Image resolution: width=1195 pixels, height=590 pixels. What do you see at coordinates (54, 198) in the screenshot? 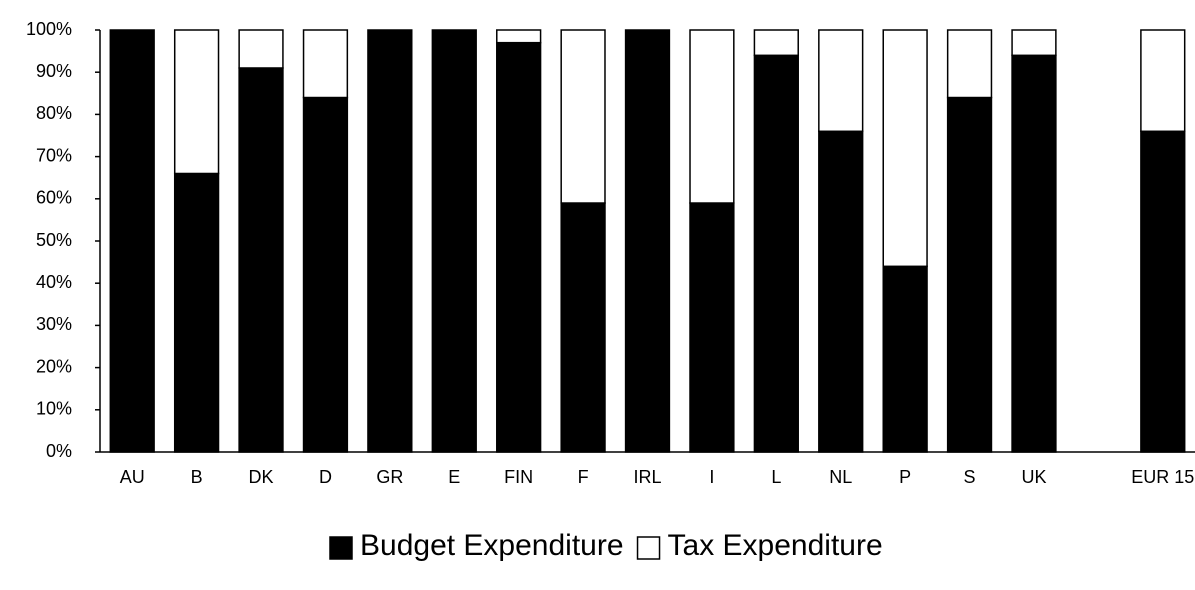
I see `y-tick-label: 60%` at bounding box center [54, 198].